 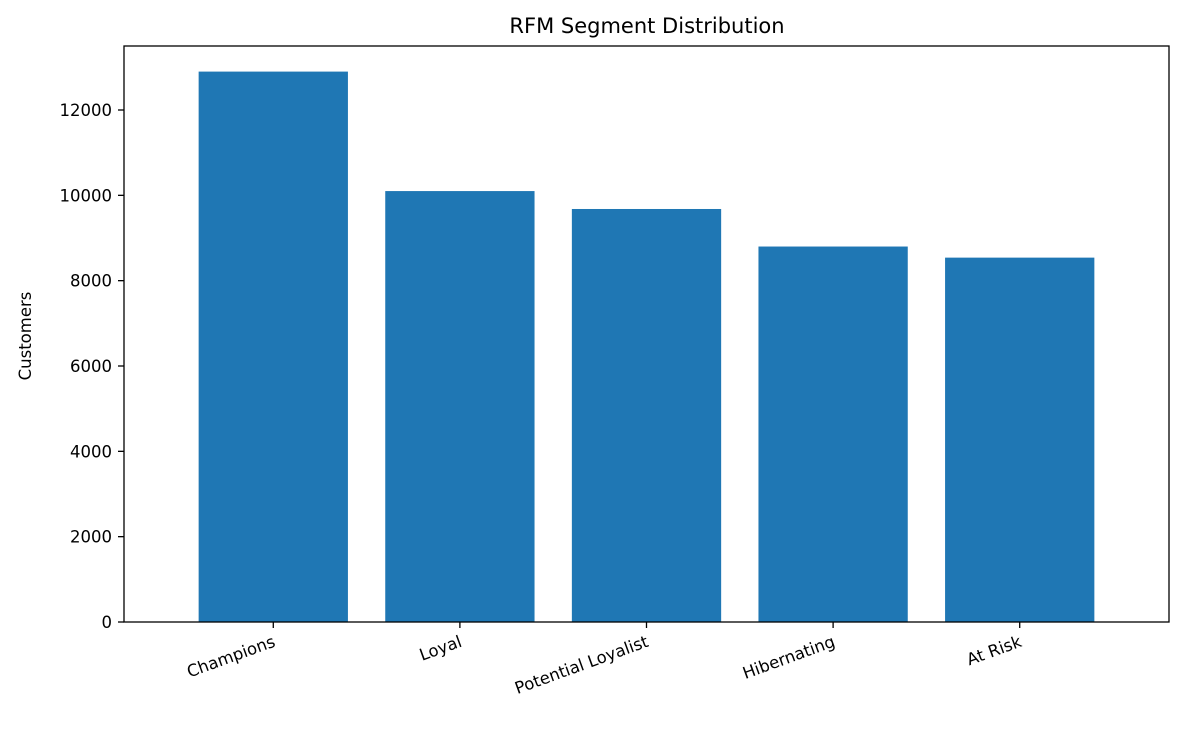 What do you see at coordinates (1020, 439) in the screenshot?
I see `bar-at-risk` at bounding box center [1020, 439].